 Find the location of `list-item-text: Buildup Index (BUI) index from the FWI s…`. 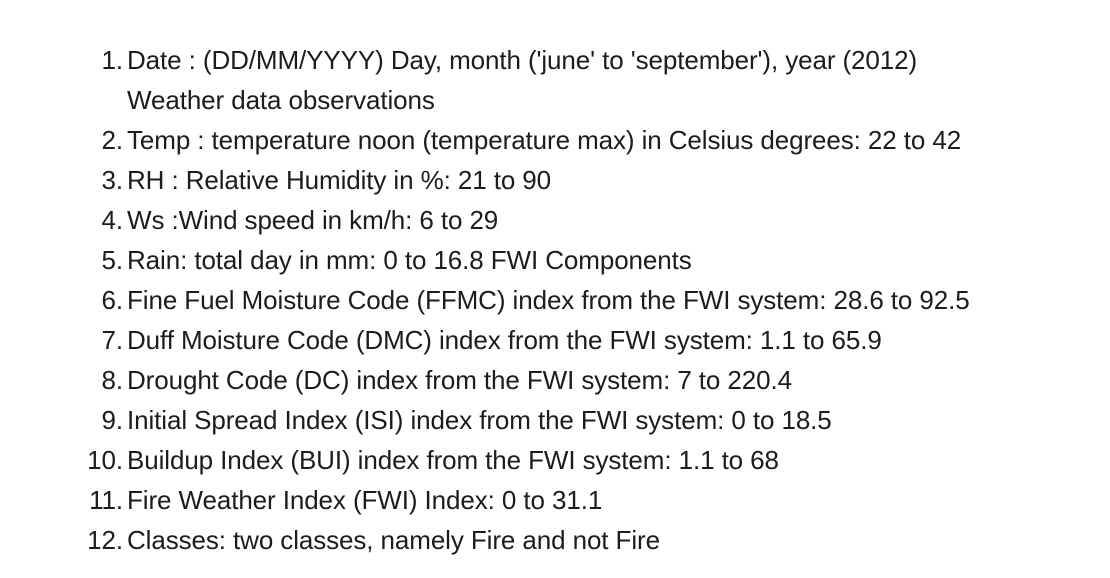

list-item-text: Buildup Index (BUI) index from the FWI s… is located at coordinates (618, 460).